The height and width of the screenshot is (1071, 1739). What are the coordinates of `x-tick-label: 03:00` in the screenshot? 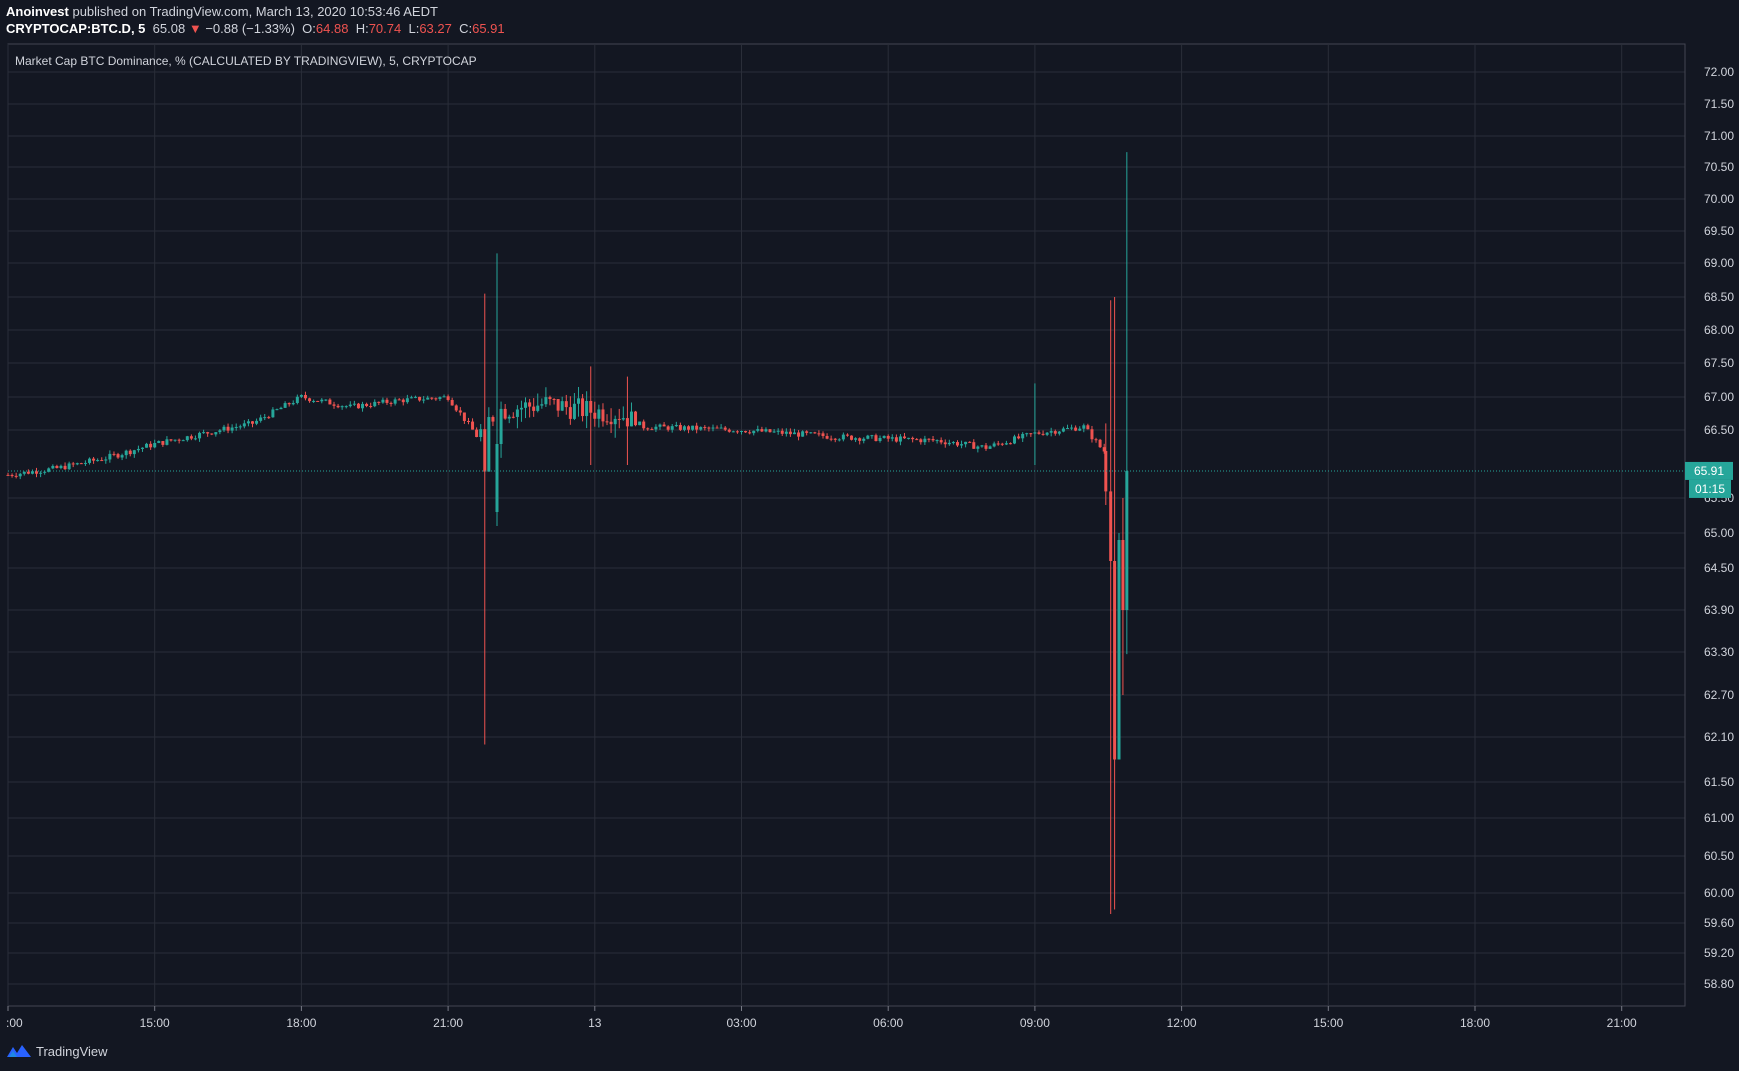 It's located at (741, 1023).